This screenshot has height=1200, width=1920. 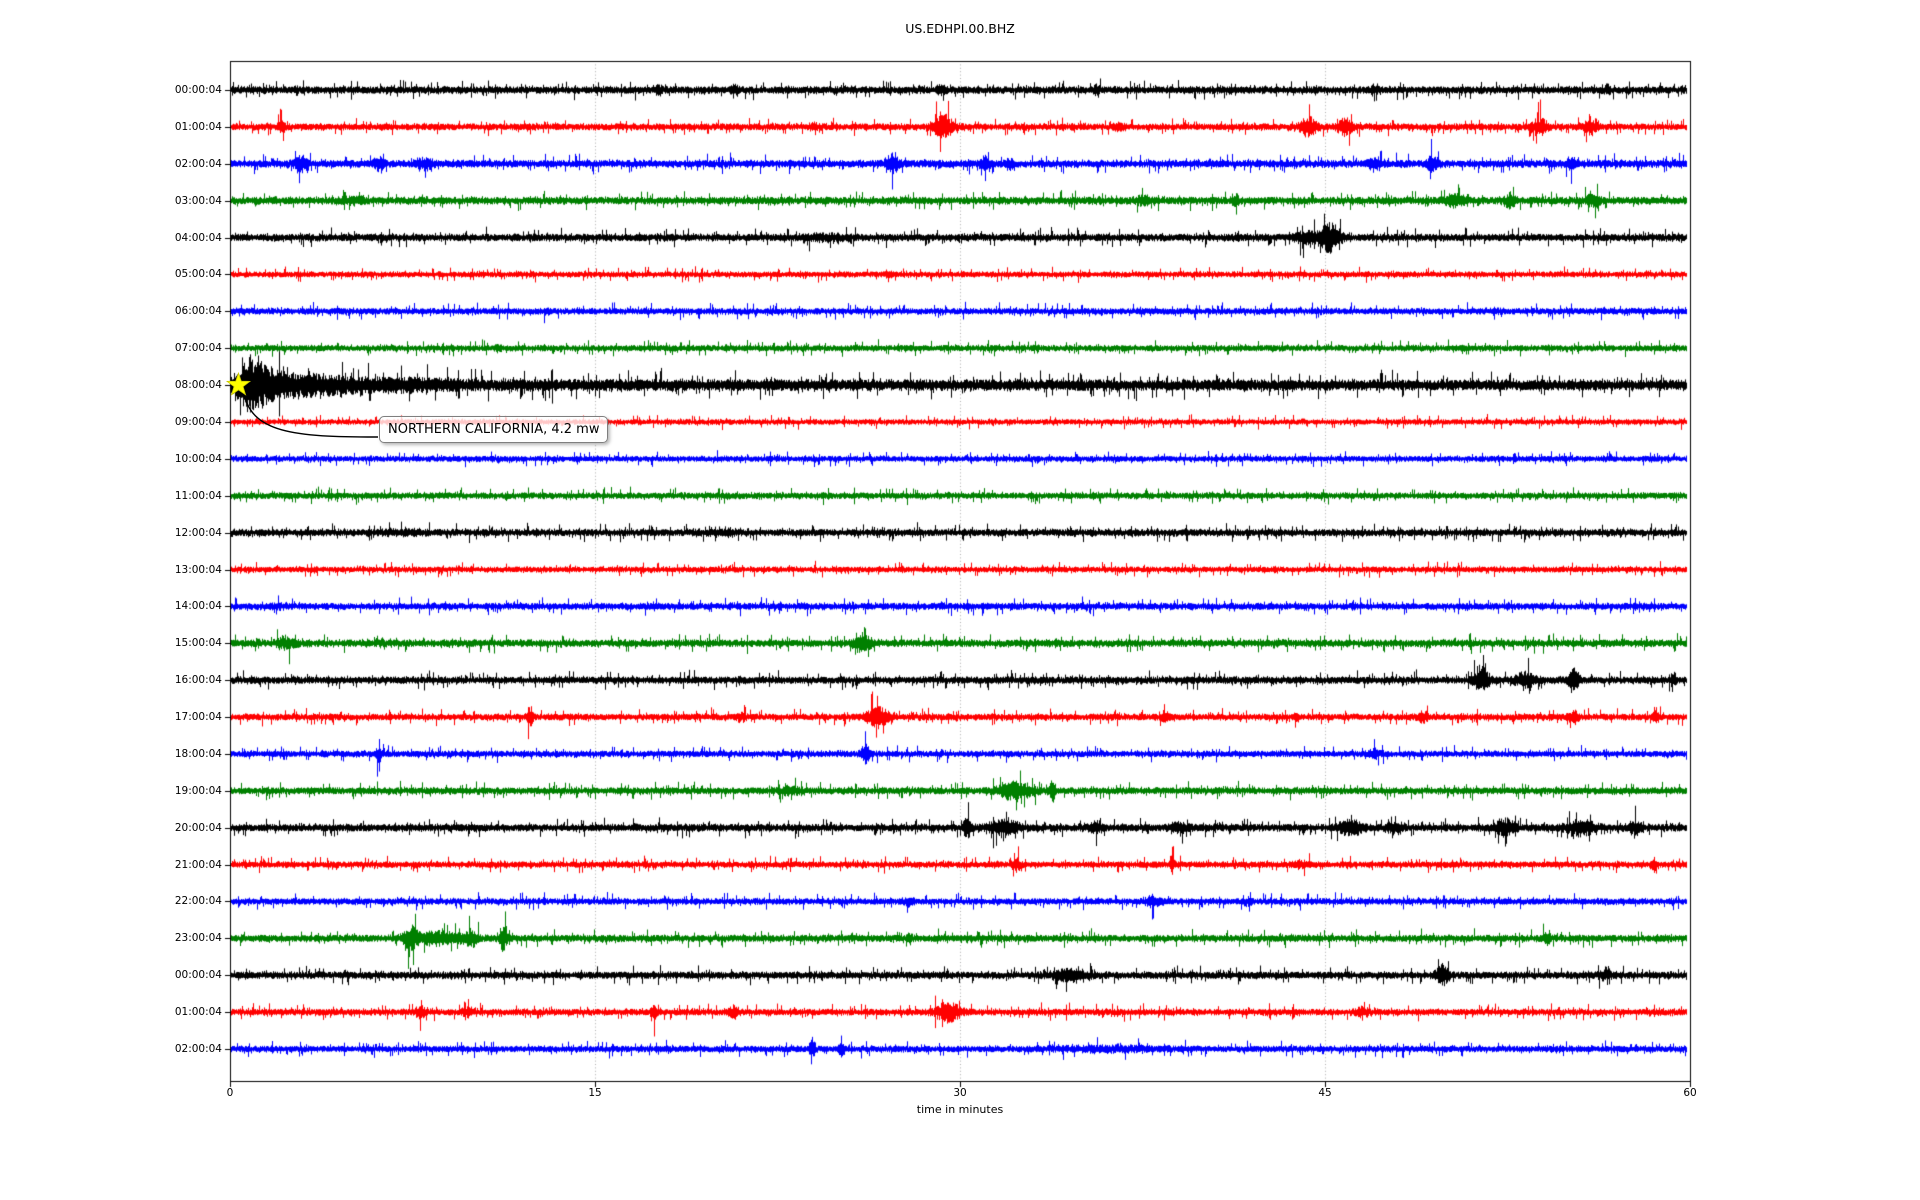 I want to click on x-tick-label: 60, so click(x=1690, y=1093).